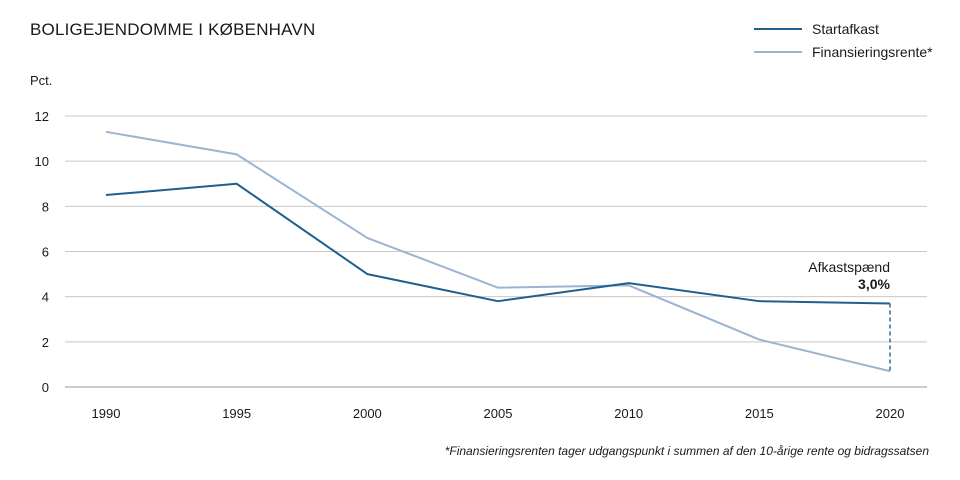 Image resolution: width=960 pixels, height=480 pixels. What do you see at coordinates (778, 28) in the screenshot?
I see `legend-swatch-startafkast` at bounding box center [778, 28].